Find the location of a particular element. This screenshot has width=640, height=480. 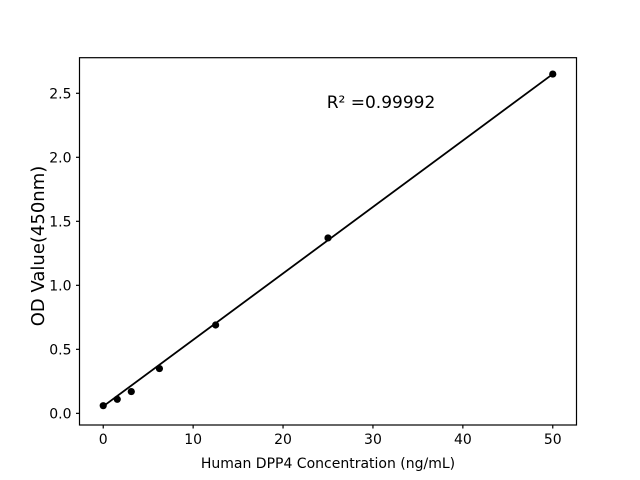

y-axis-label: OD Value(450nm) is located at coordinates (38, 246).